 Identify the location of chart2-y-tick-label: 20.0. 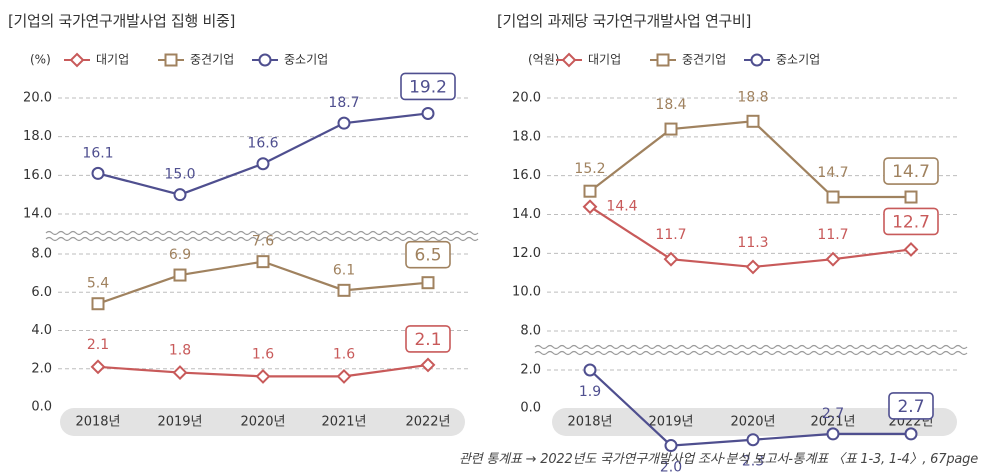
(526, 98).